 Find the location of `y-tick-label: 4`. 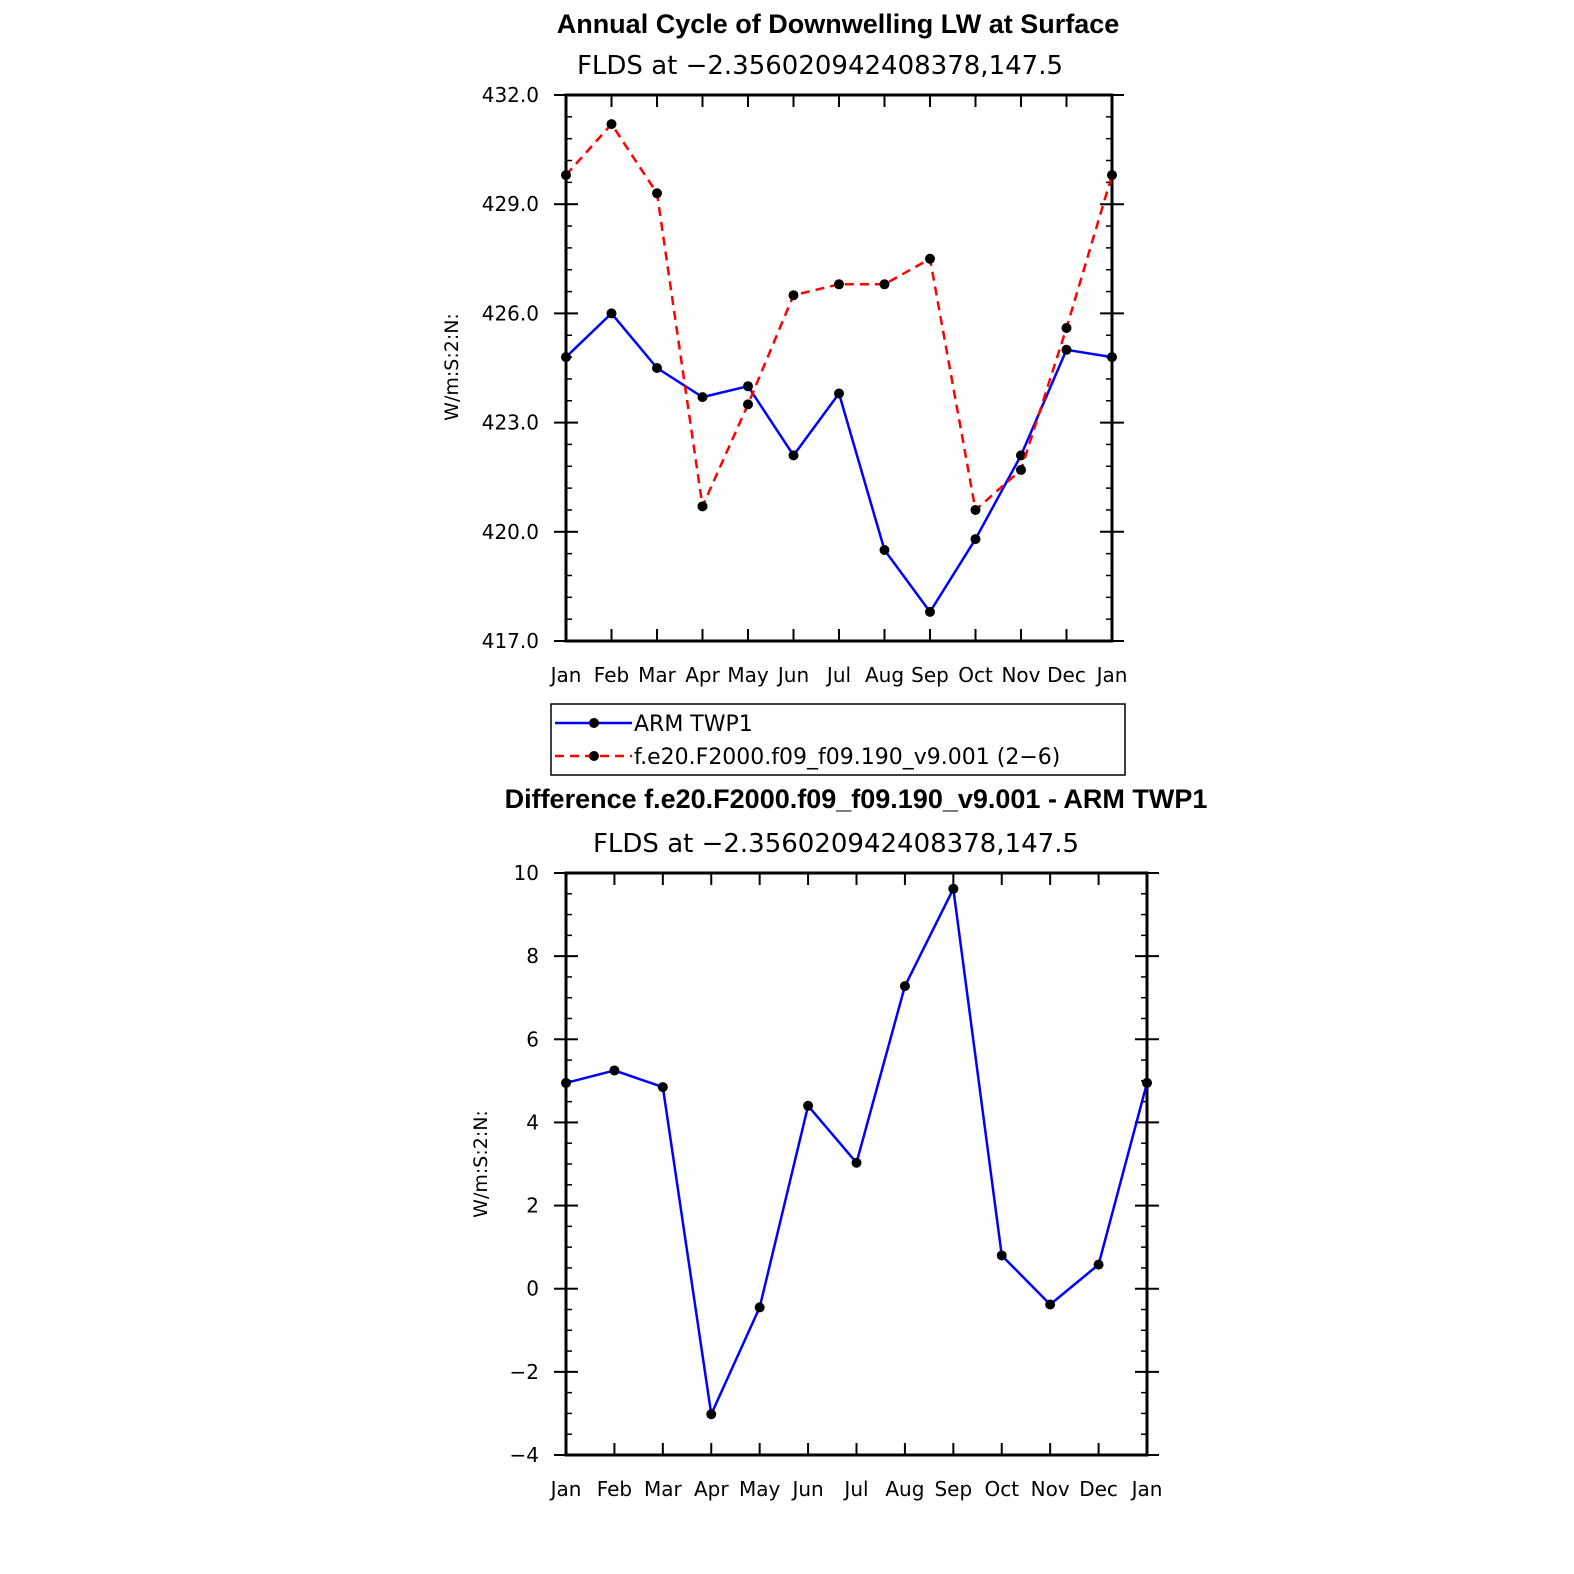

y-tick-label: 4 is located at coordinates (532, 1122).